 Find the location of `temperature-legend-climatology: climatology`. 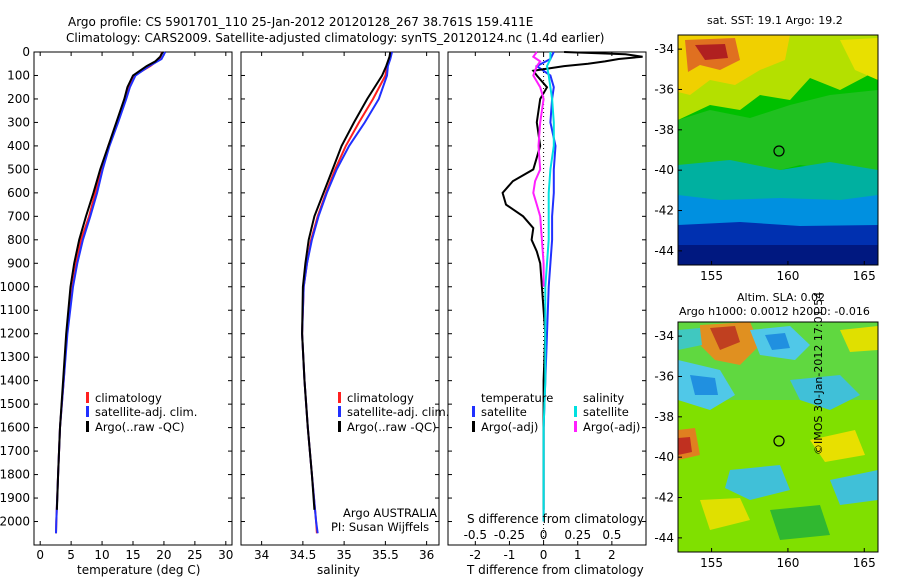

temperature-legend-climatology: climatology is located at coordinates (124, 398).